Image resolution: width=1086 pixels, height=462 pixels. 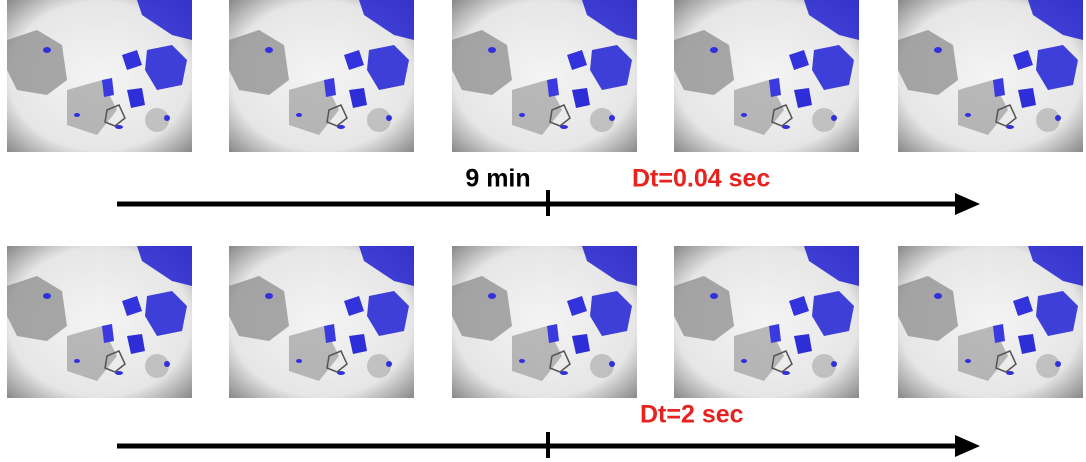 I want to click on time-marker: 9 min, so click(x=497, y=179).